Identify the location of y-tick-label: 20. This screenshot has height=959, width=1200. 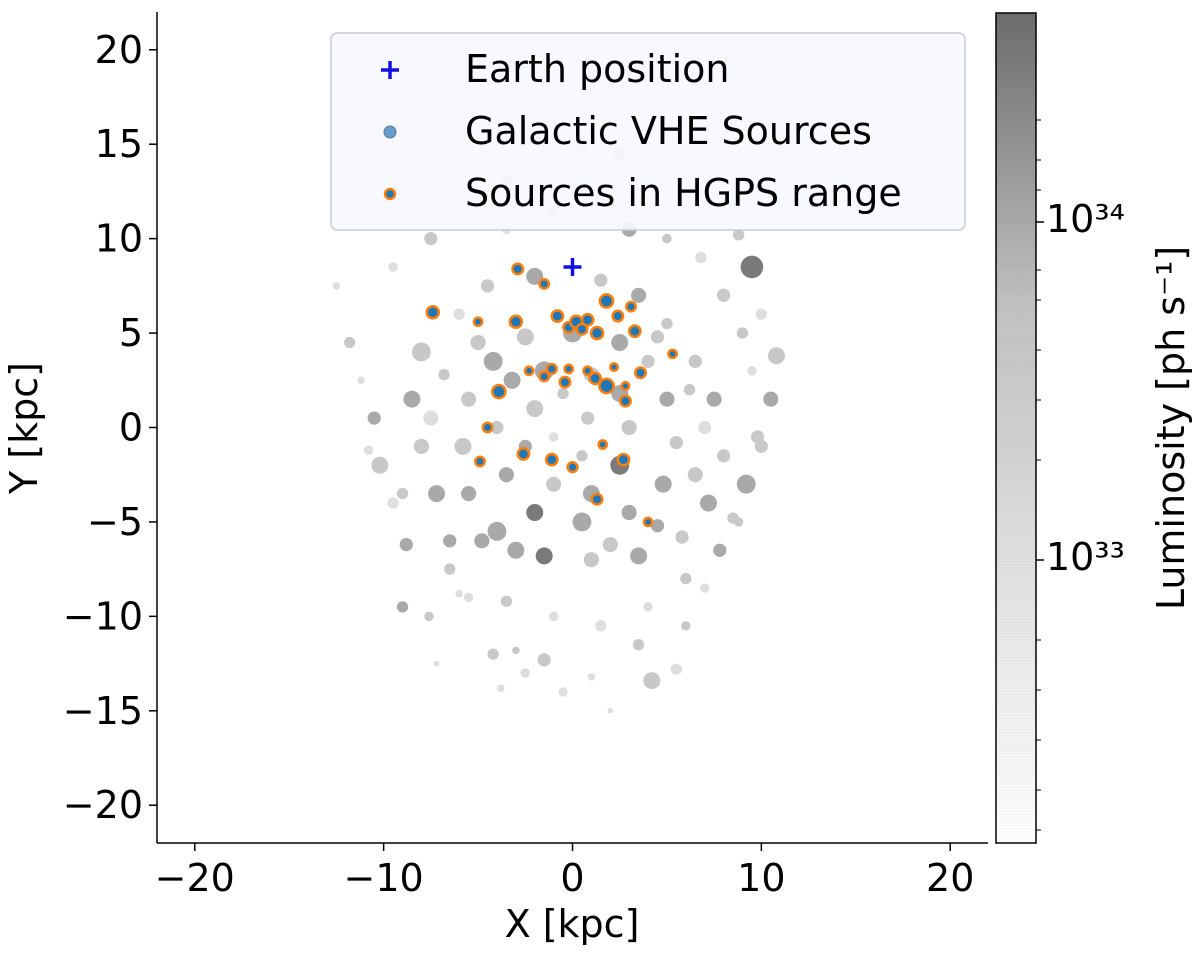
(119, 50).